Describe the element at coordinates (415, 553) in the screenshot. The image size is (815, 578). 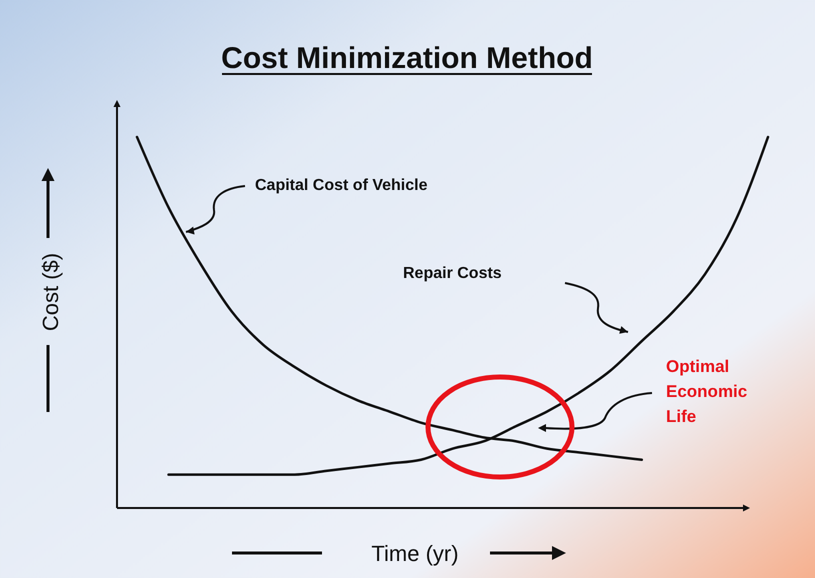
I see `x-axis-title: Time (yr)` at that location.